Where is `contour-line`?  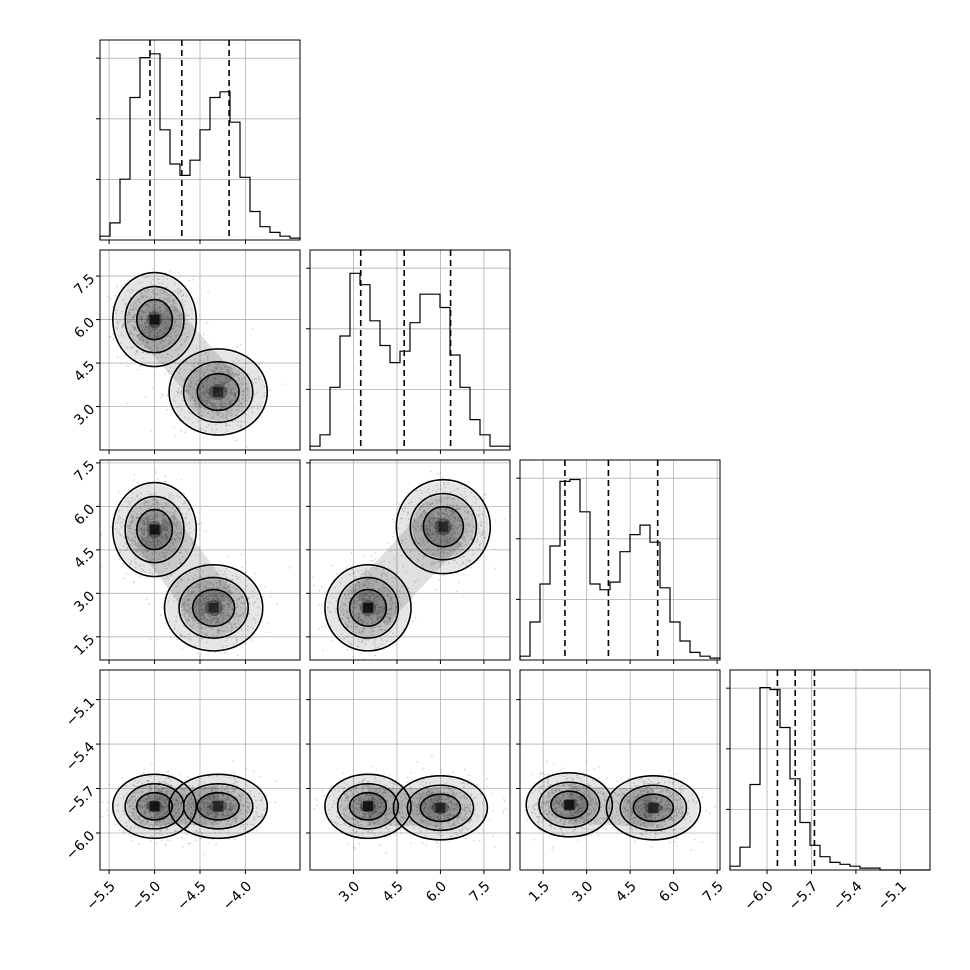
contour-line is located at coordinates (443, 526).